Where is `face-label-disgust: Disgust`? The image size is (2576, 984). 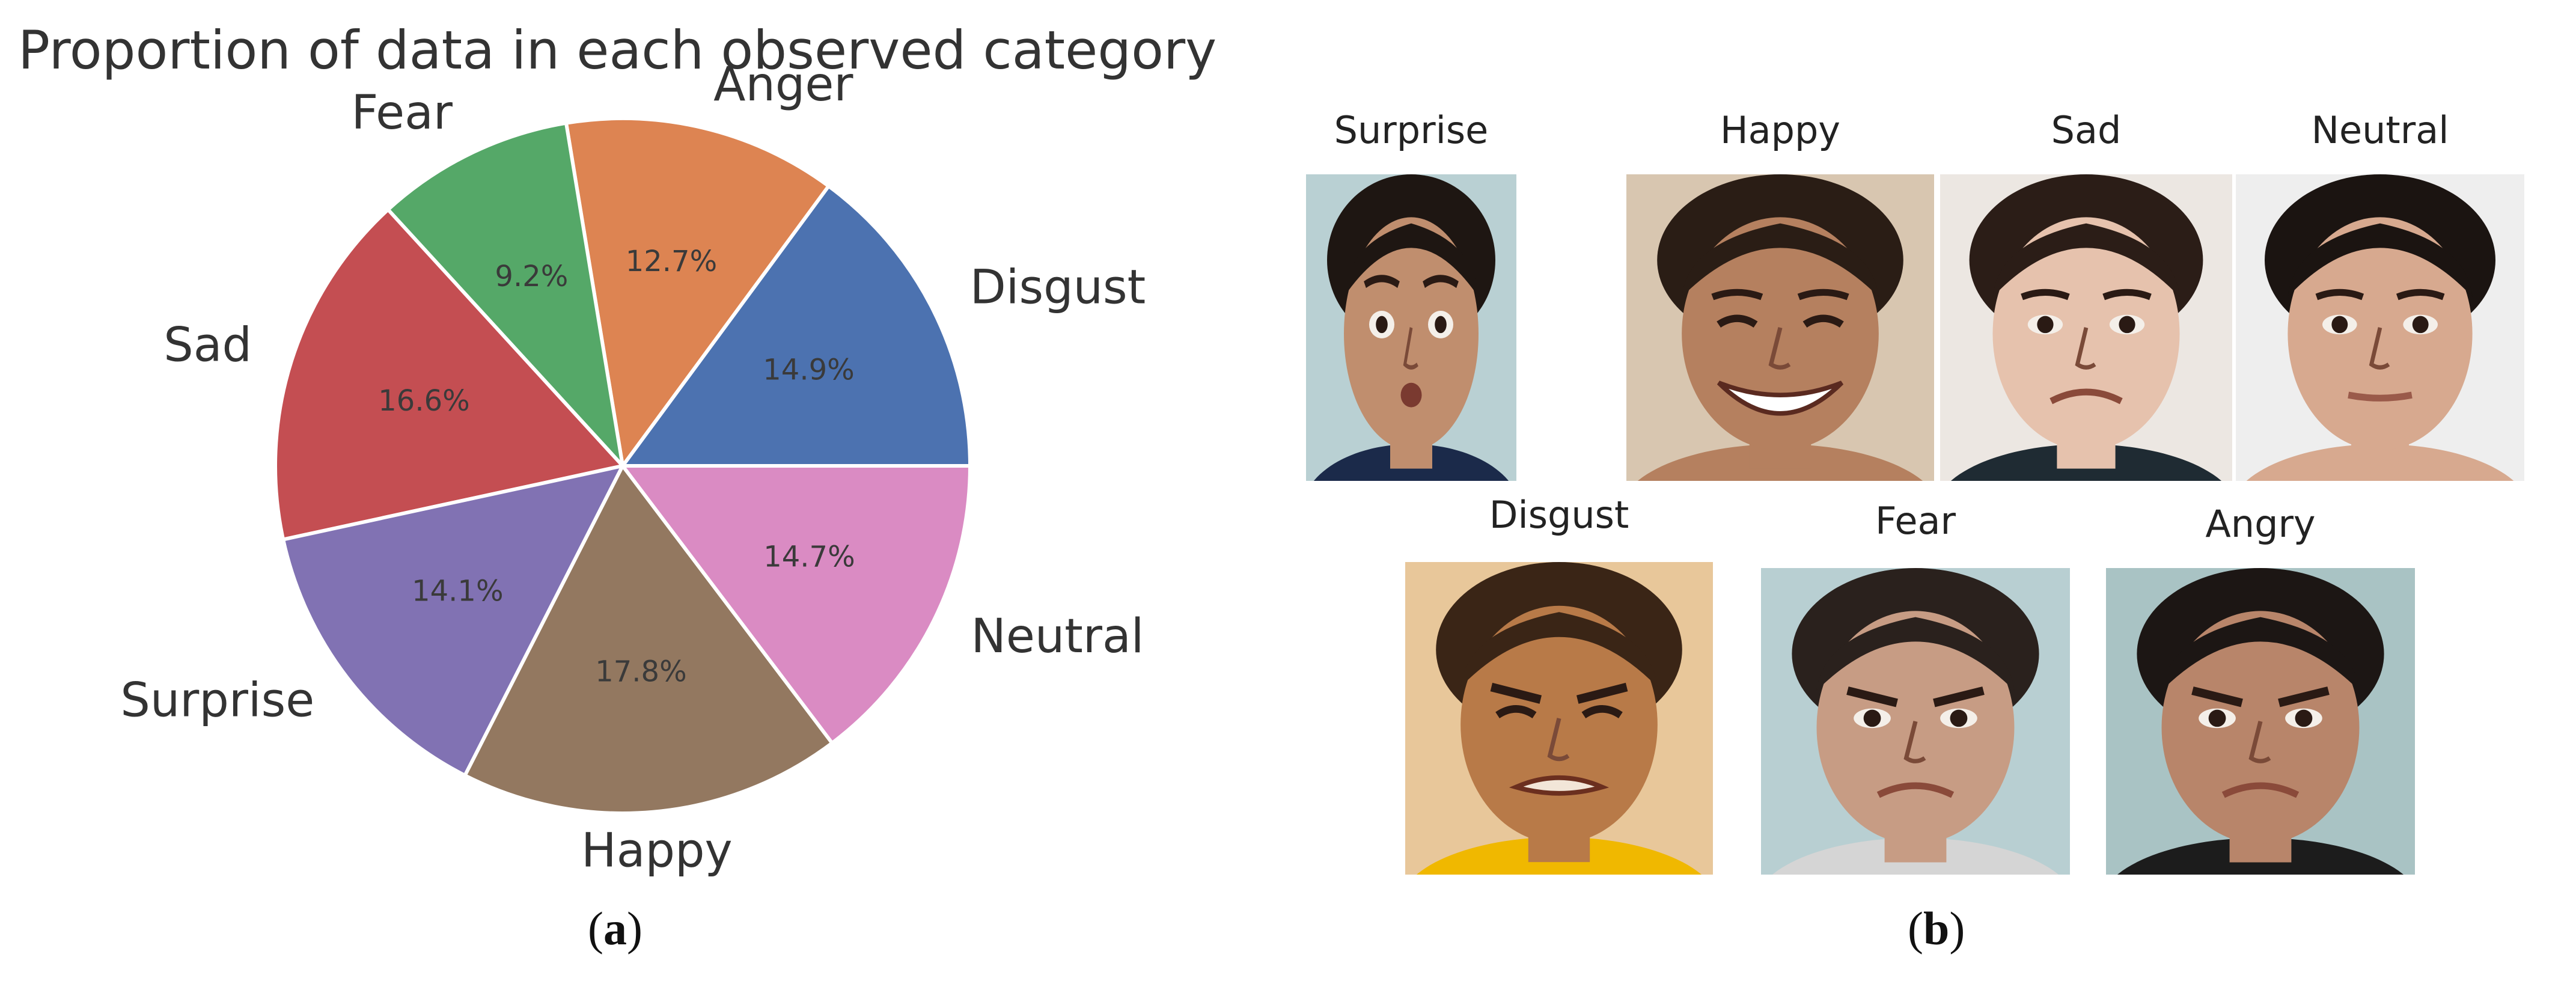 face-label-disgust: Disgust is located at coordinates (1559, 515).